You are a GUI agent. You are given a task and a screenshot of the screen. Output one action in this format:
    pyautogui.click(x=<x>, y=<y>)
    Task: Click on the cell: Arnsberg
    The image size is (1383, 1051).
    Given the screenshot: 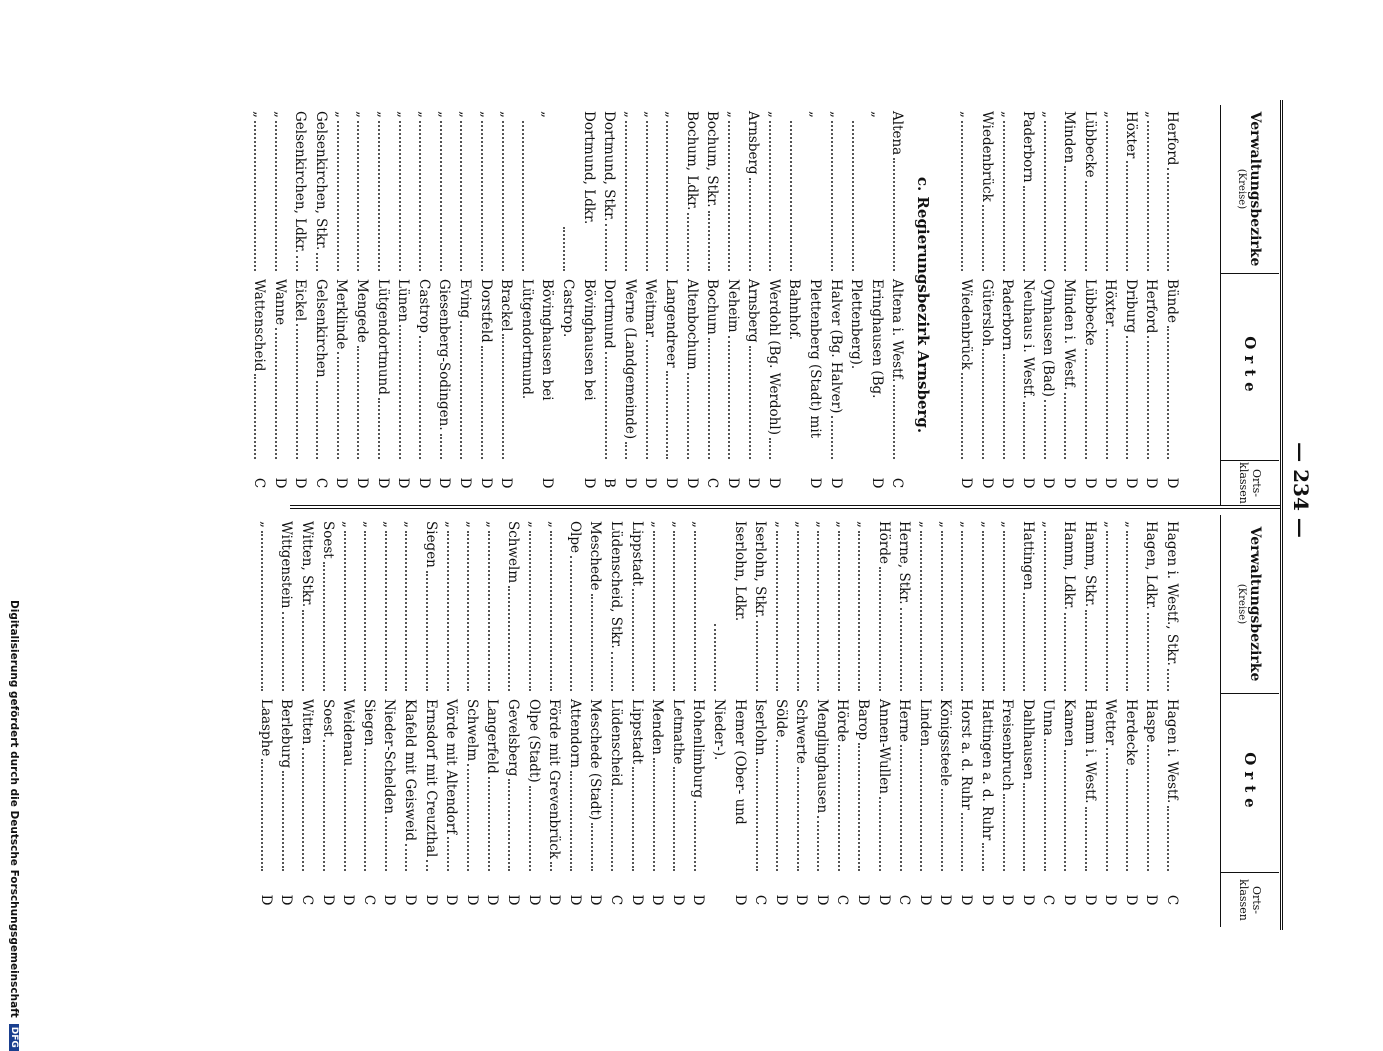 What is the action you would take?
    pyautogui.click(x=753, y=367)
    